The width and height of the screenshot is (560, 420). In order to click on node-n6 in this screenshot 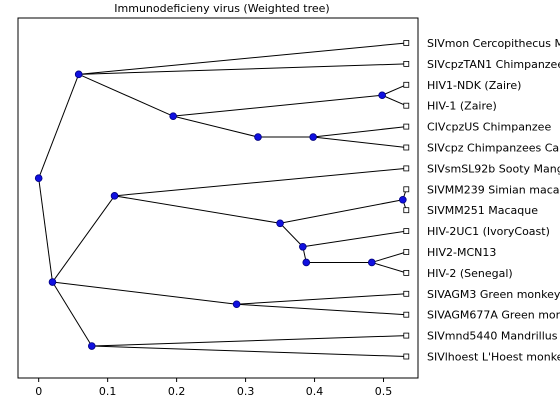, I will do `click(52, 282)`.